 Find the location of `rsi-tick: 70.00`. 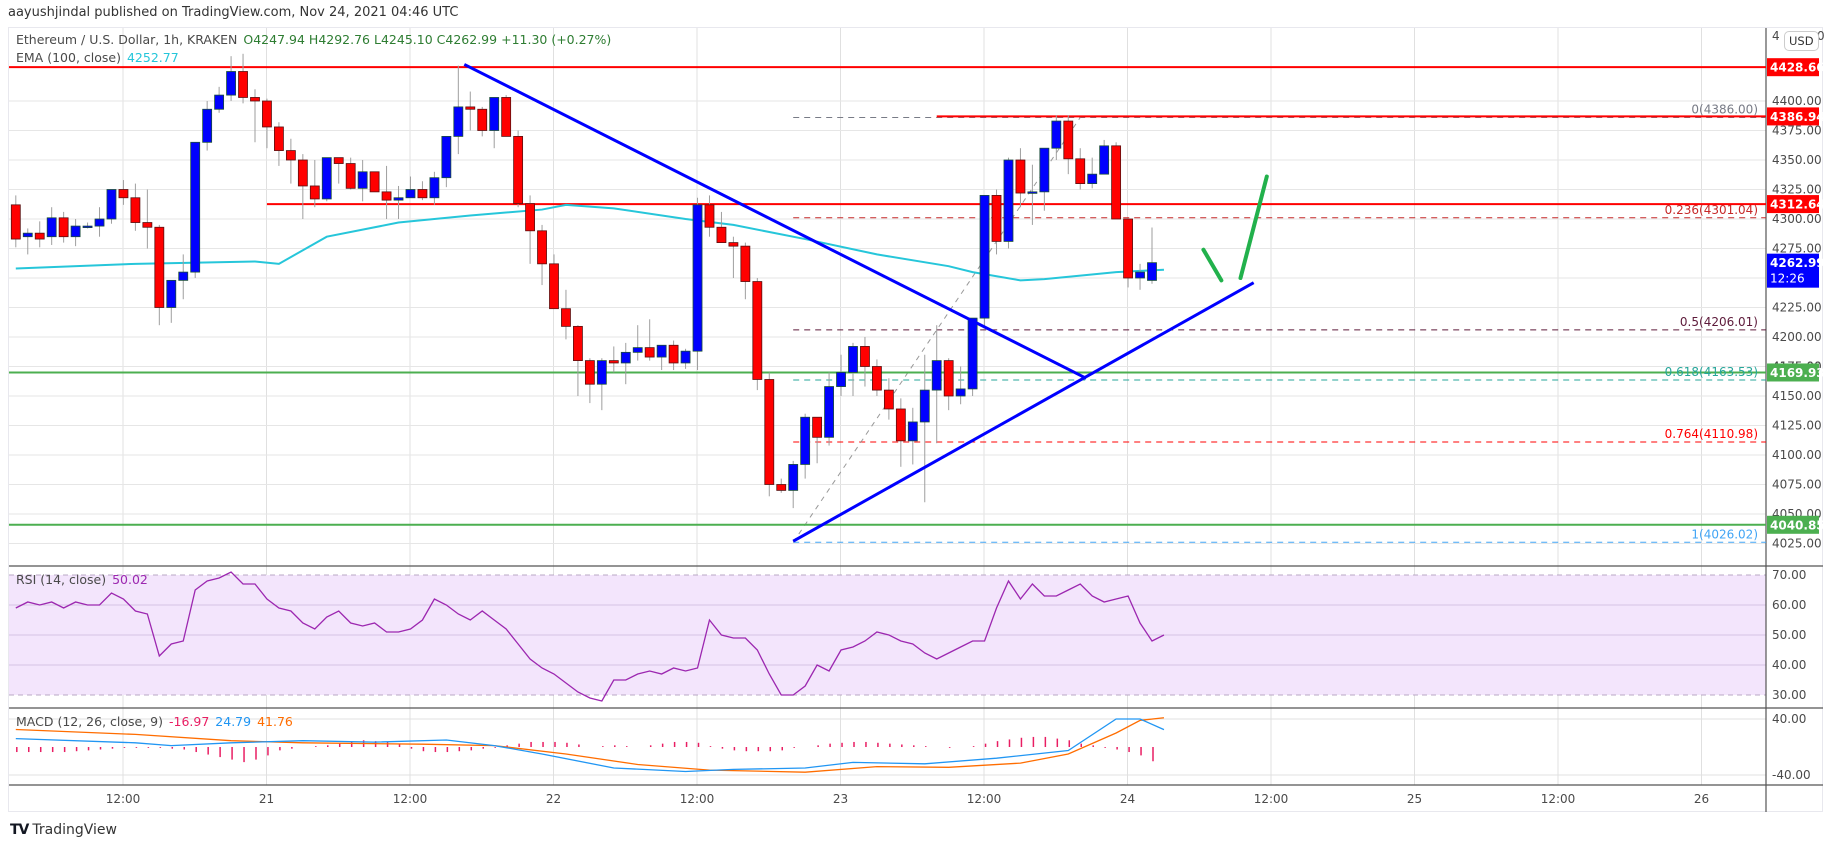

rsi-tick: 70.00 is located at coordinates (1789, 575).